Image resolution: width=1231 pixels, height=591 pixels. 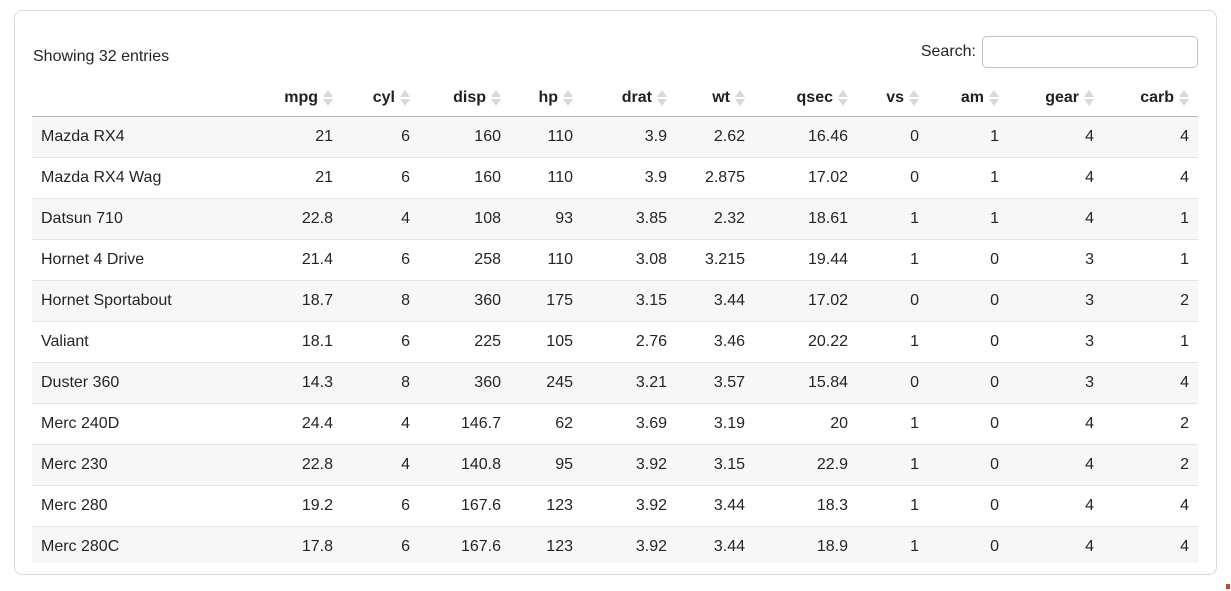 What do you see at coordinates (307, 177) in the screenshot?
I see `cell-mpg: 21` at bounding box center [307, 177].